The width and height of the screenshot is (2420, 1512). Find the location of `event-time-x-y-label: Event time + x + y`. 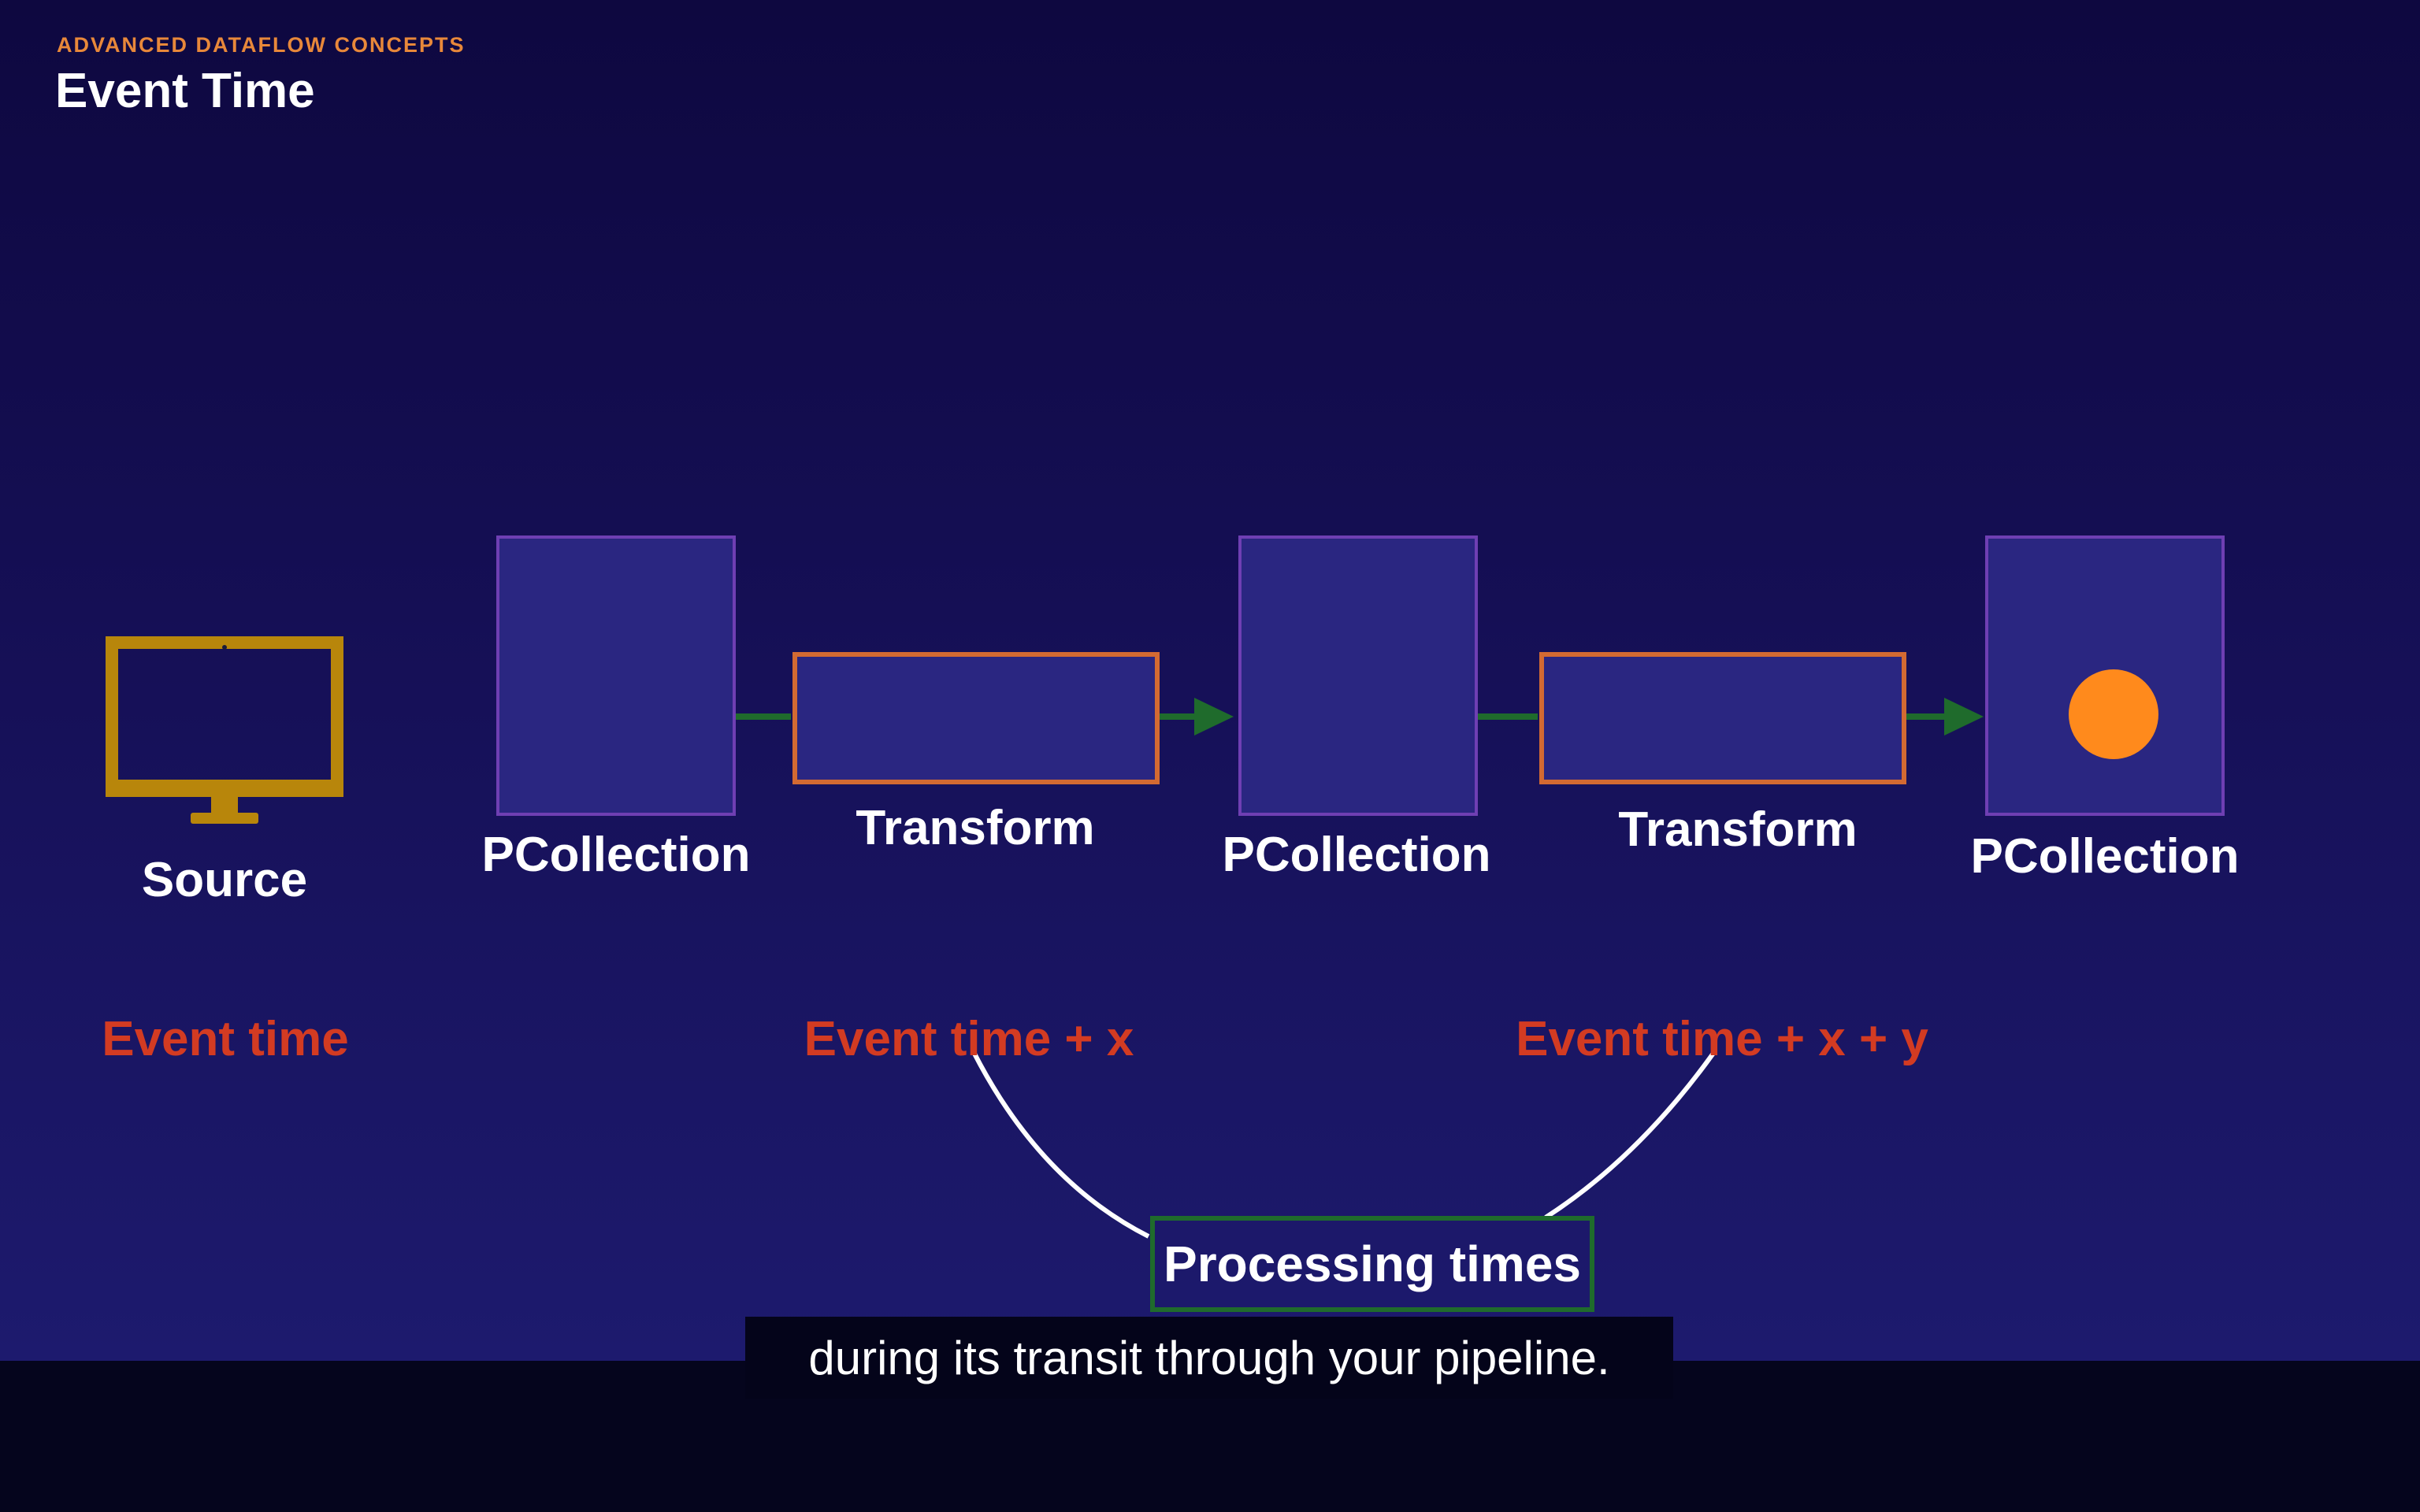

event-time-x-y-label: Event time + x + y is located at coordinates (1722, 1039).